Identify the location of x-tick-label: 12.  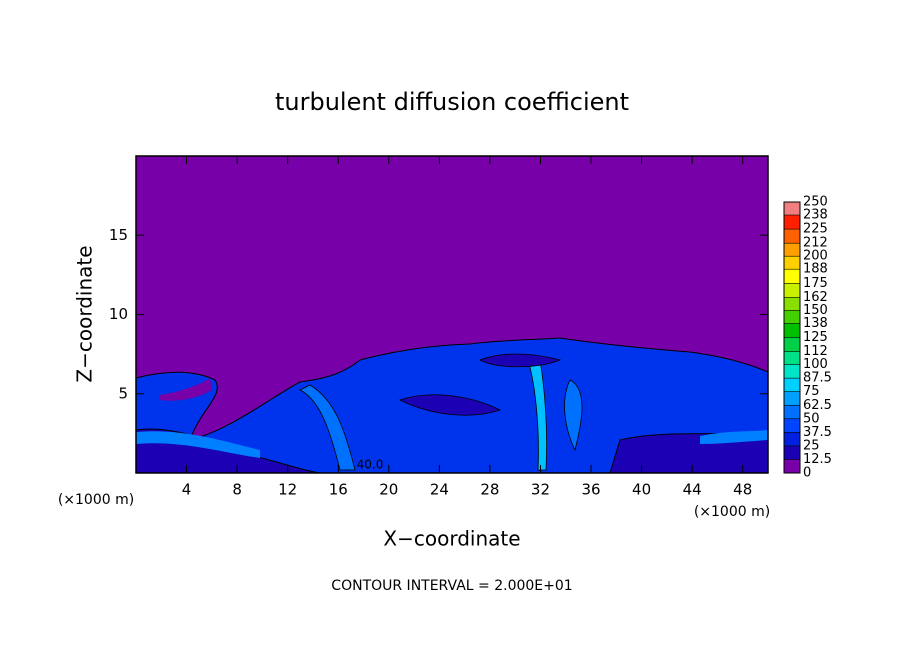
(287, 490).